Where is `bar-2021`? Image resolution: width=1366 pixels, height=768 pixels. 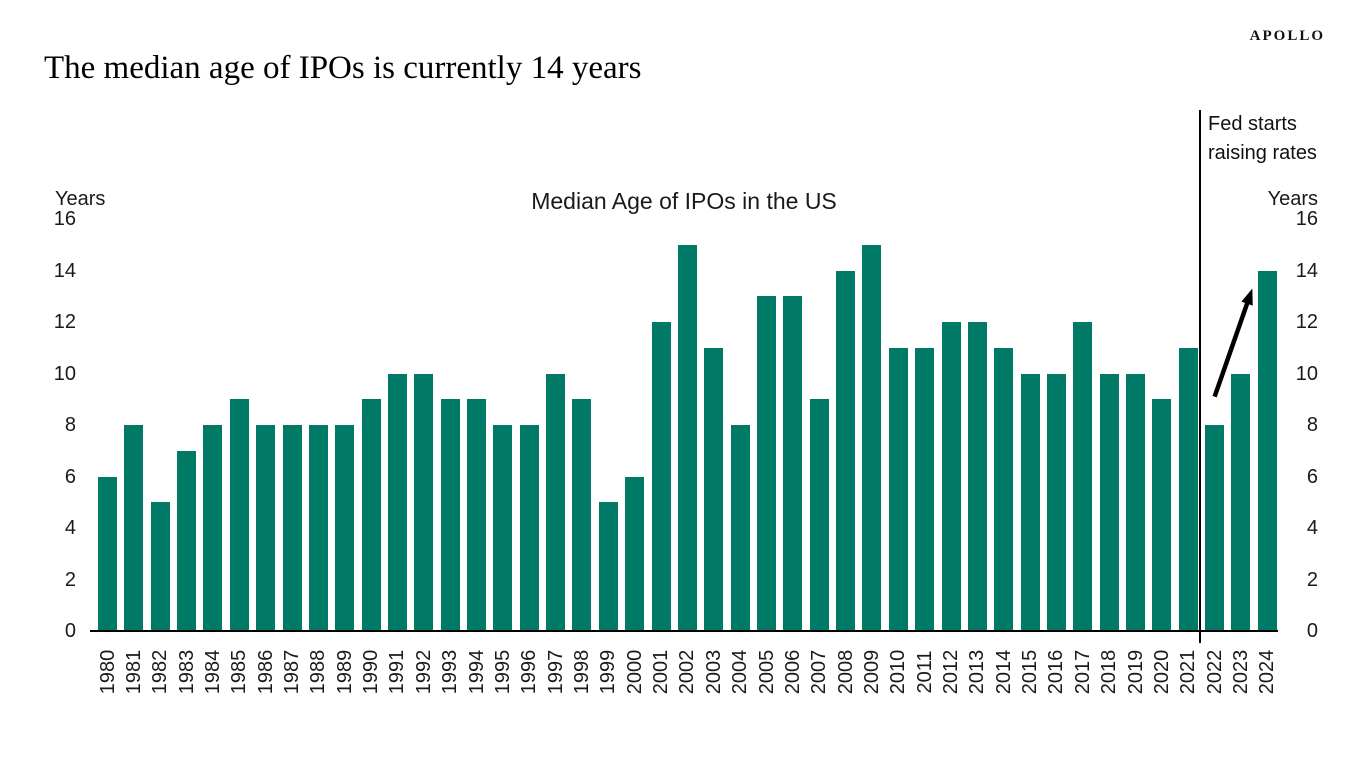
bar-2021 is located at coordinates (1188, 489).